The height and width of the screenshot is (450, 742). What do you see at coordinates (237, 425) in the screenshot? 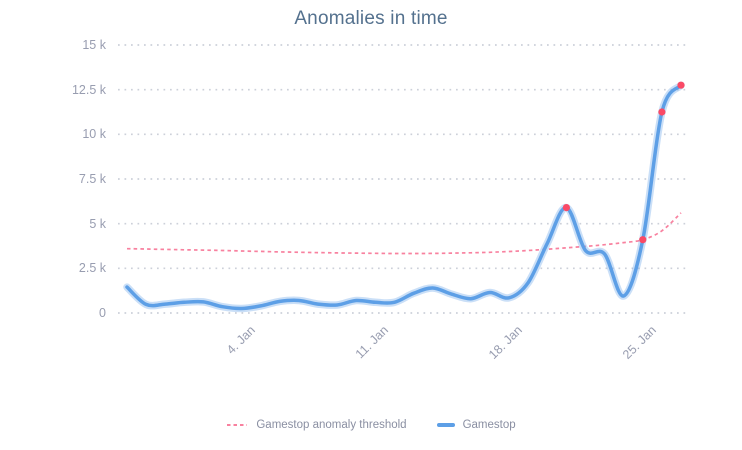
I see `threshold-dashed-line-sample` at bounding box center [237, 425].